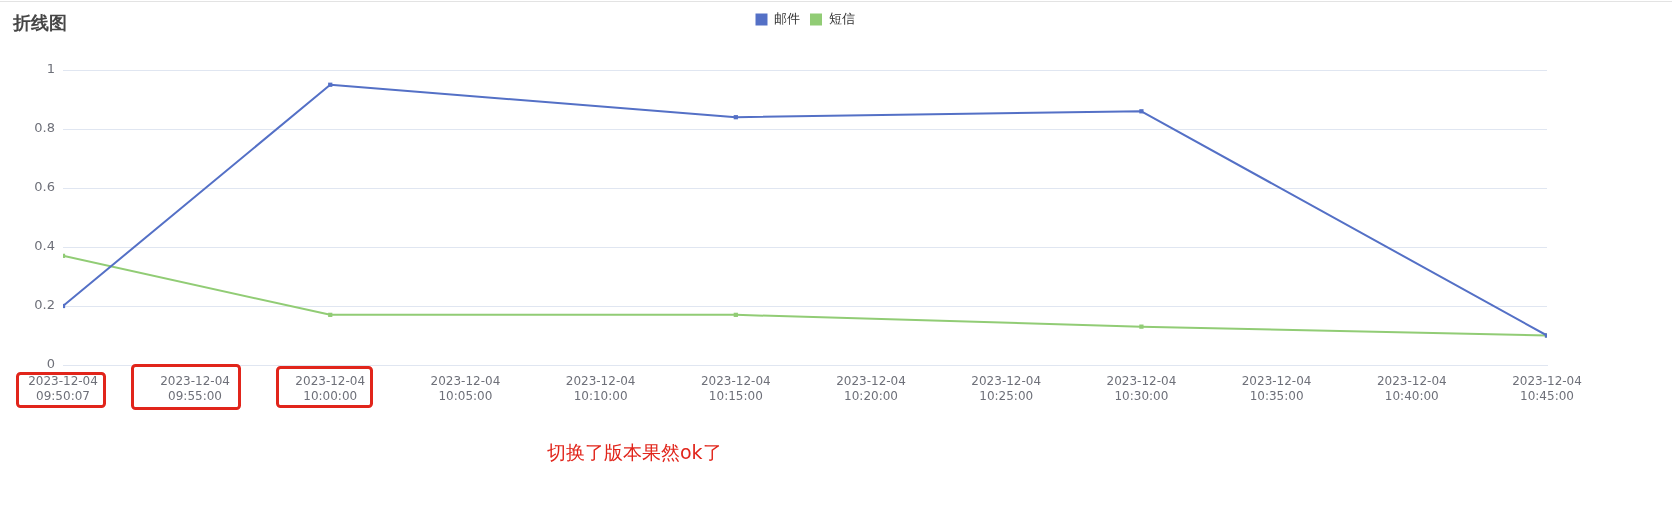 The width and height of the screenshot is (1672, 518). Describe the element at coordinates (600, 388) in the screenshot. I see `x-tick-label: 2023-12-04 10:10:00` at that location.